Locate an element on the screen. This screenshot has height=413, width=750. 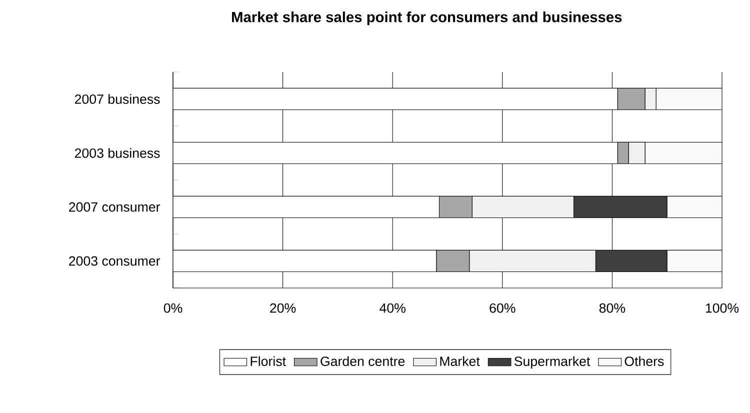
y-tick-label: 2003 business is located at coordinates (117, 153).